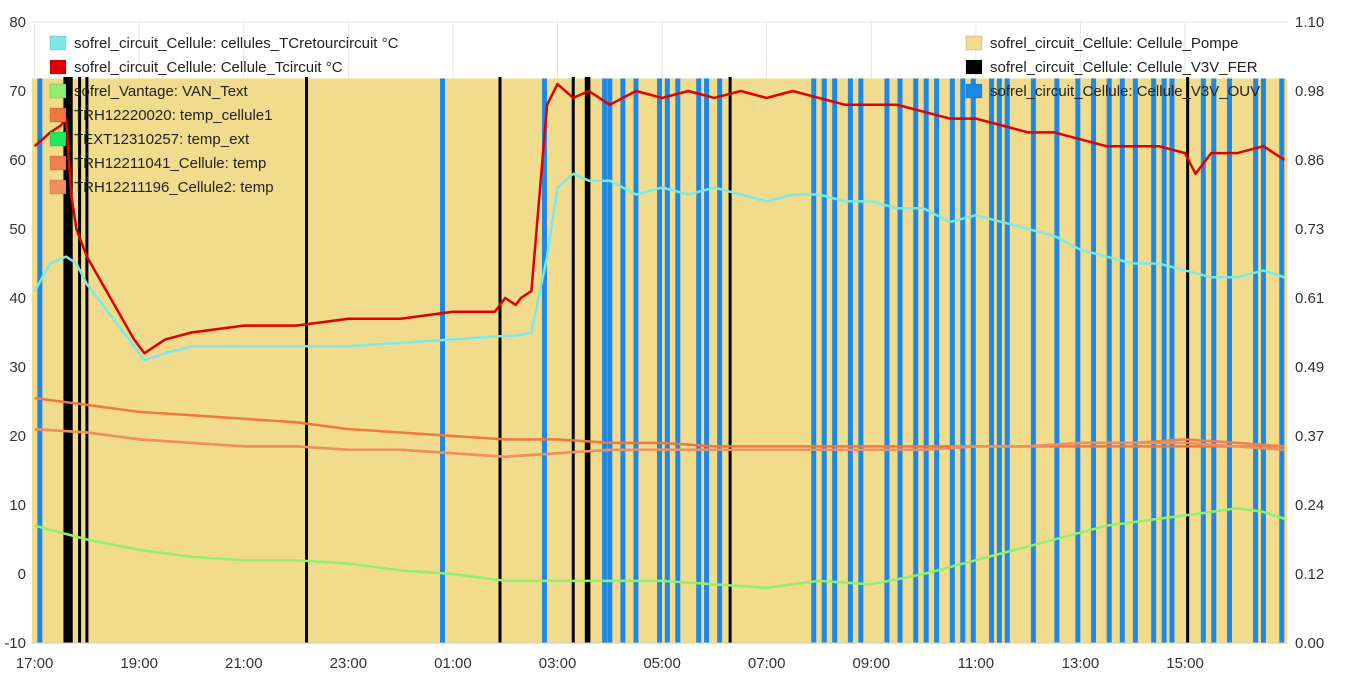 This screenshot has height=688, width=1348. I want to click on left-tick-label: 80, so click(17, 22).